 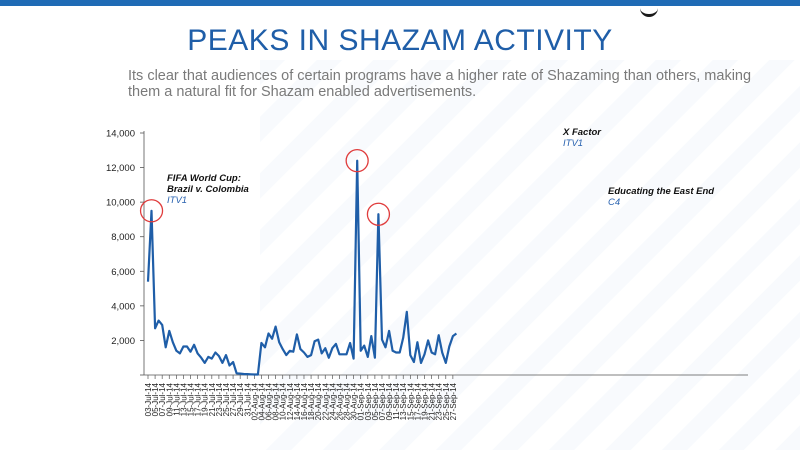 I want to click on x-tick-label: 11-Jul-14, so click(x=176, y=398).